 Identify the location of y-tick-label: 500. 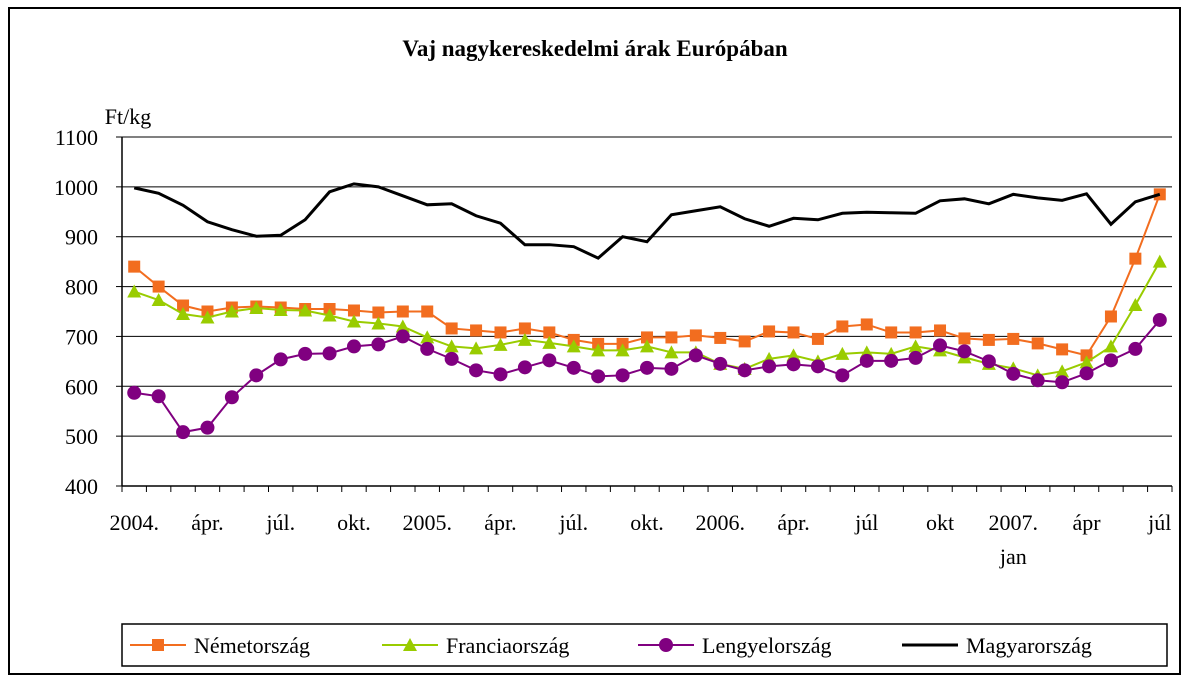
(81, 436).